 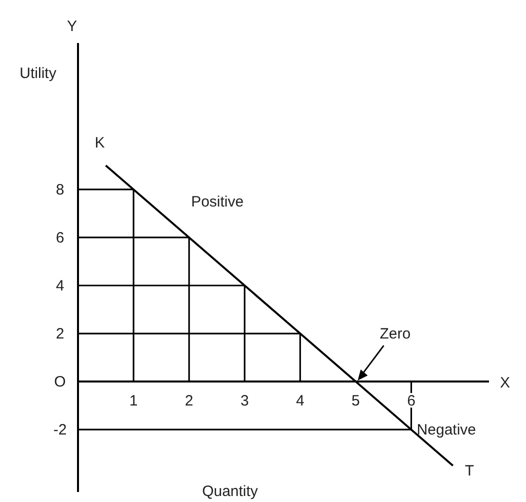 What do you see at coordinates (60, 189) in the screenshot?
I see `y-tick-label: 8` at bounding box center [60, 189].